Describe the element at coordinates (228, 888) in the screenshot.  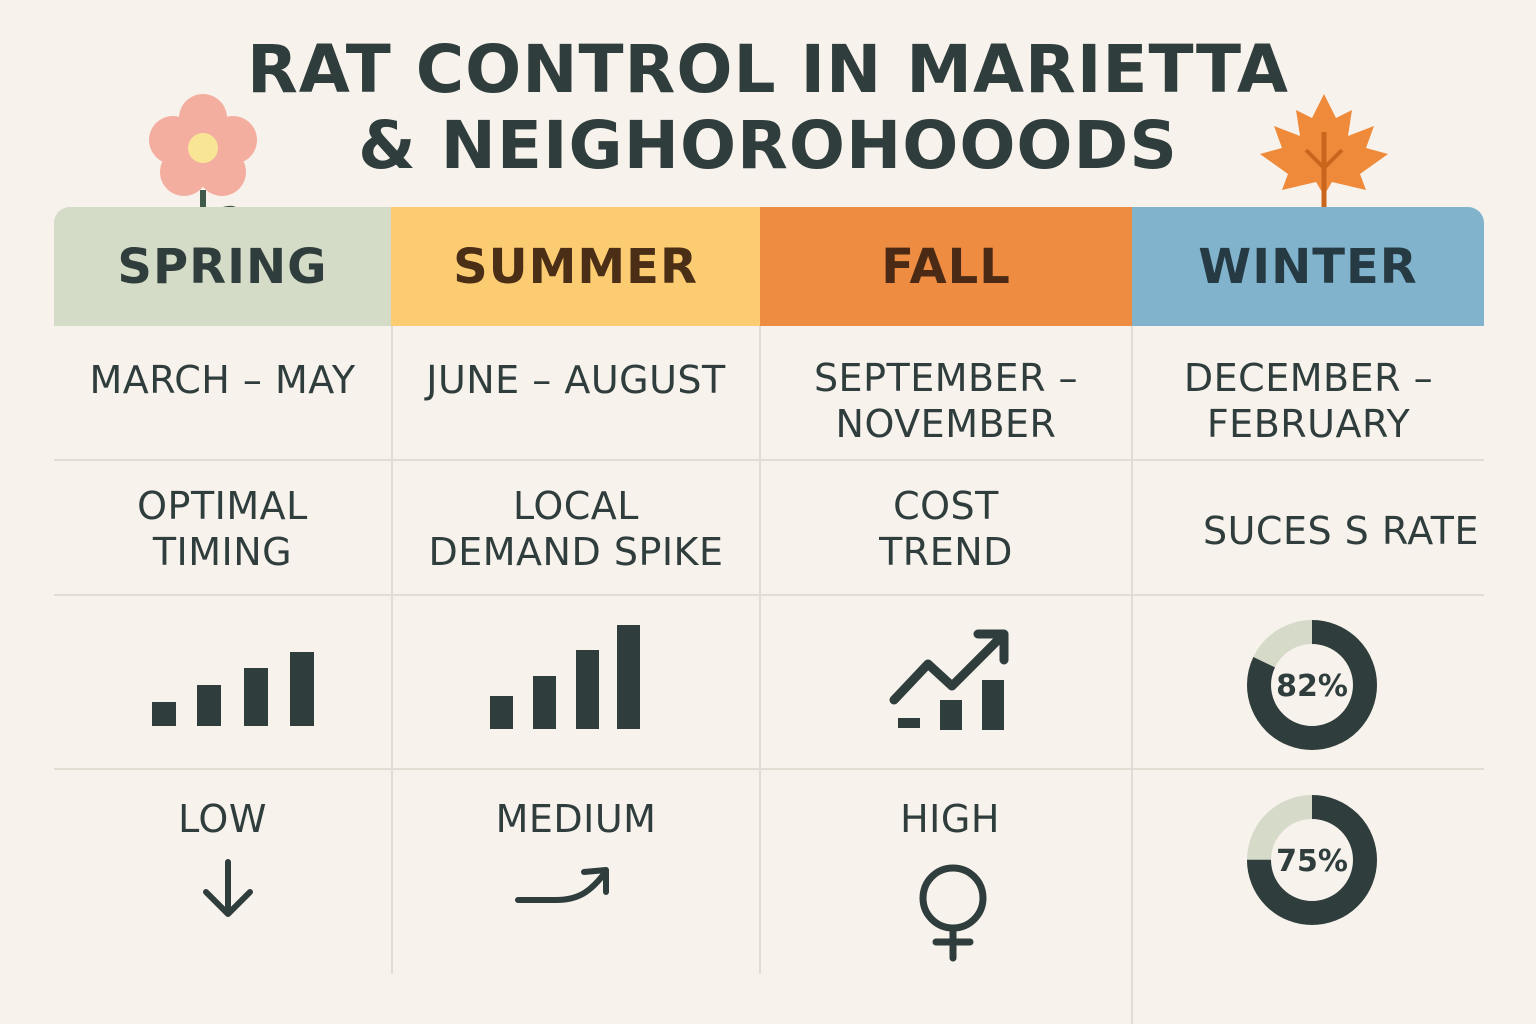
I see `arrow-down-icon` at that location.